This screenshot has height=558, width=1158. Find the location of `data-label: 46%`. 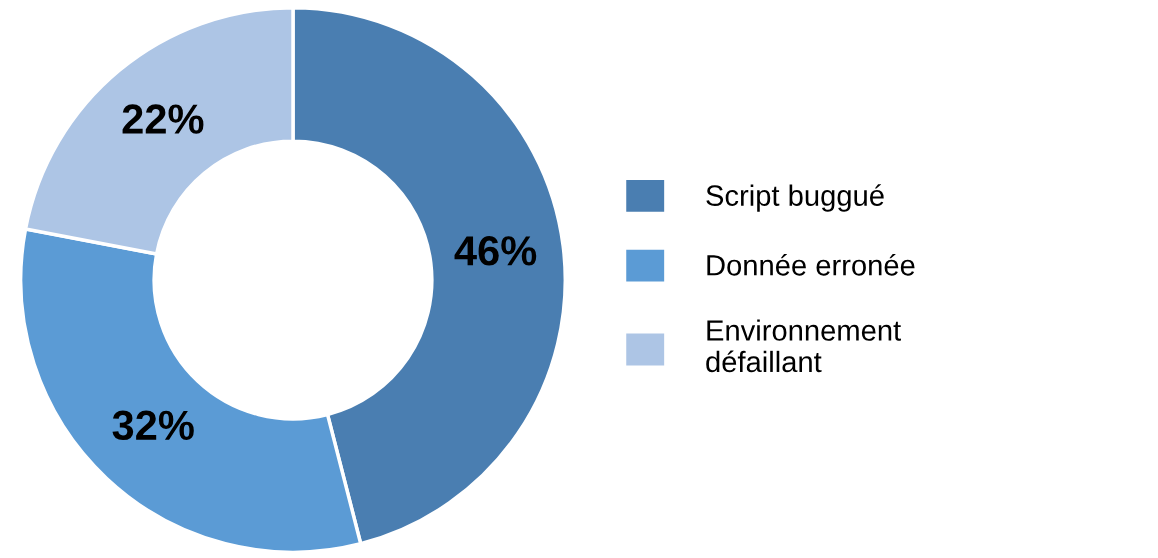

data-label: 46% is located at coordinates (495, 251).